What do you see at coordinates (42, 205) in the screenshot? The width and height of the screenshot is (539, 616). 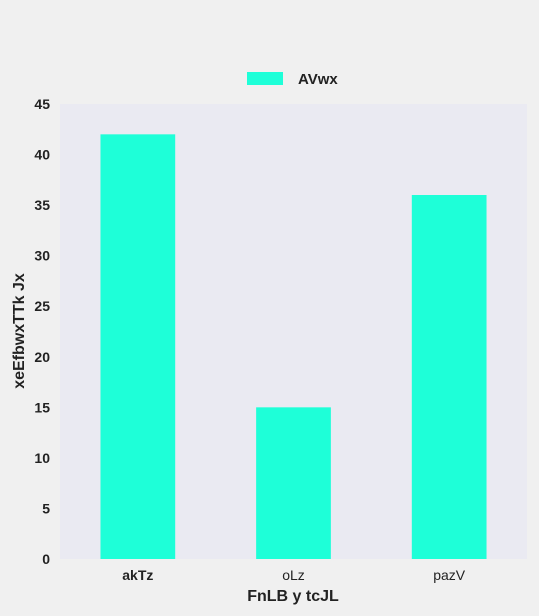 I see `y-tick-label: 35` at bounding box center [42, 205].